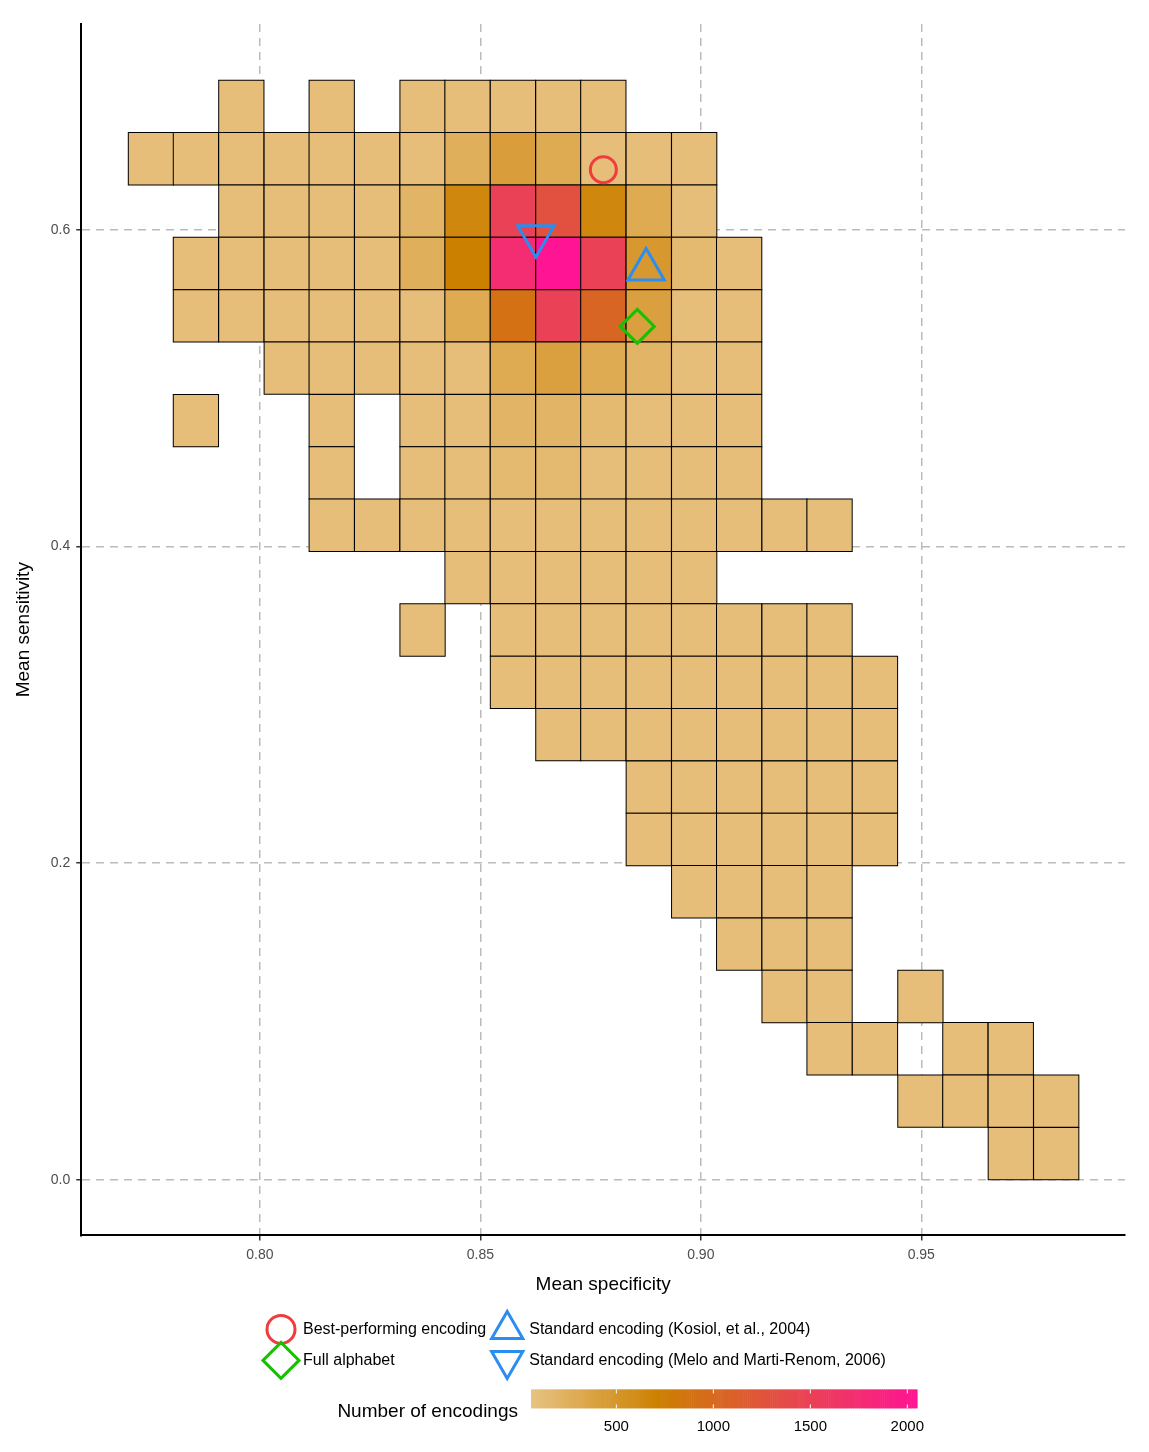 This screenshot has height=1452, width=1149. I want to click on color-bar-label: 500, so click(616, 1425).